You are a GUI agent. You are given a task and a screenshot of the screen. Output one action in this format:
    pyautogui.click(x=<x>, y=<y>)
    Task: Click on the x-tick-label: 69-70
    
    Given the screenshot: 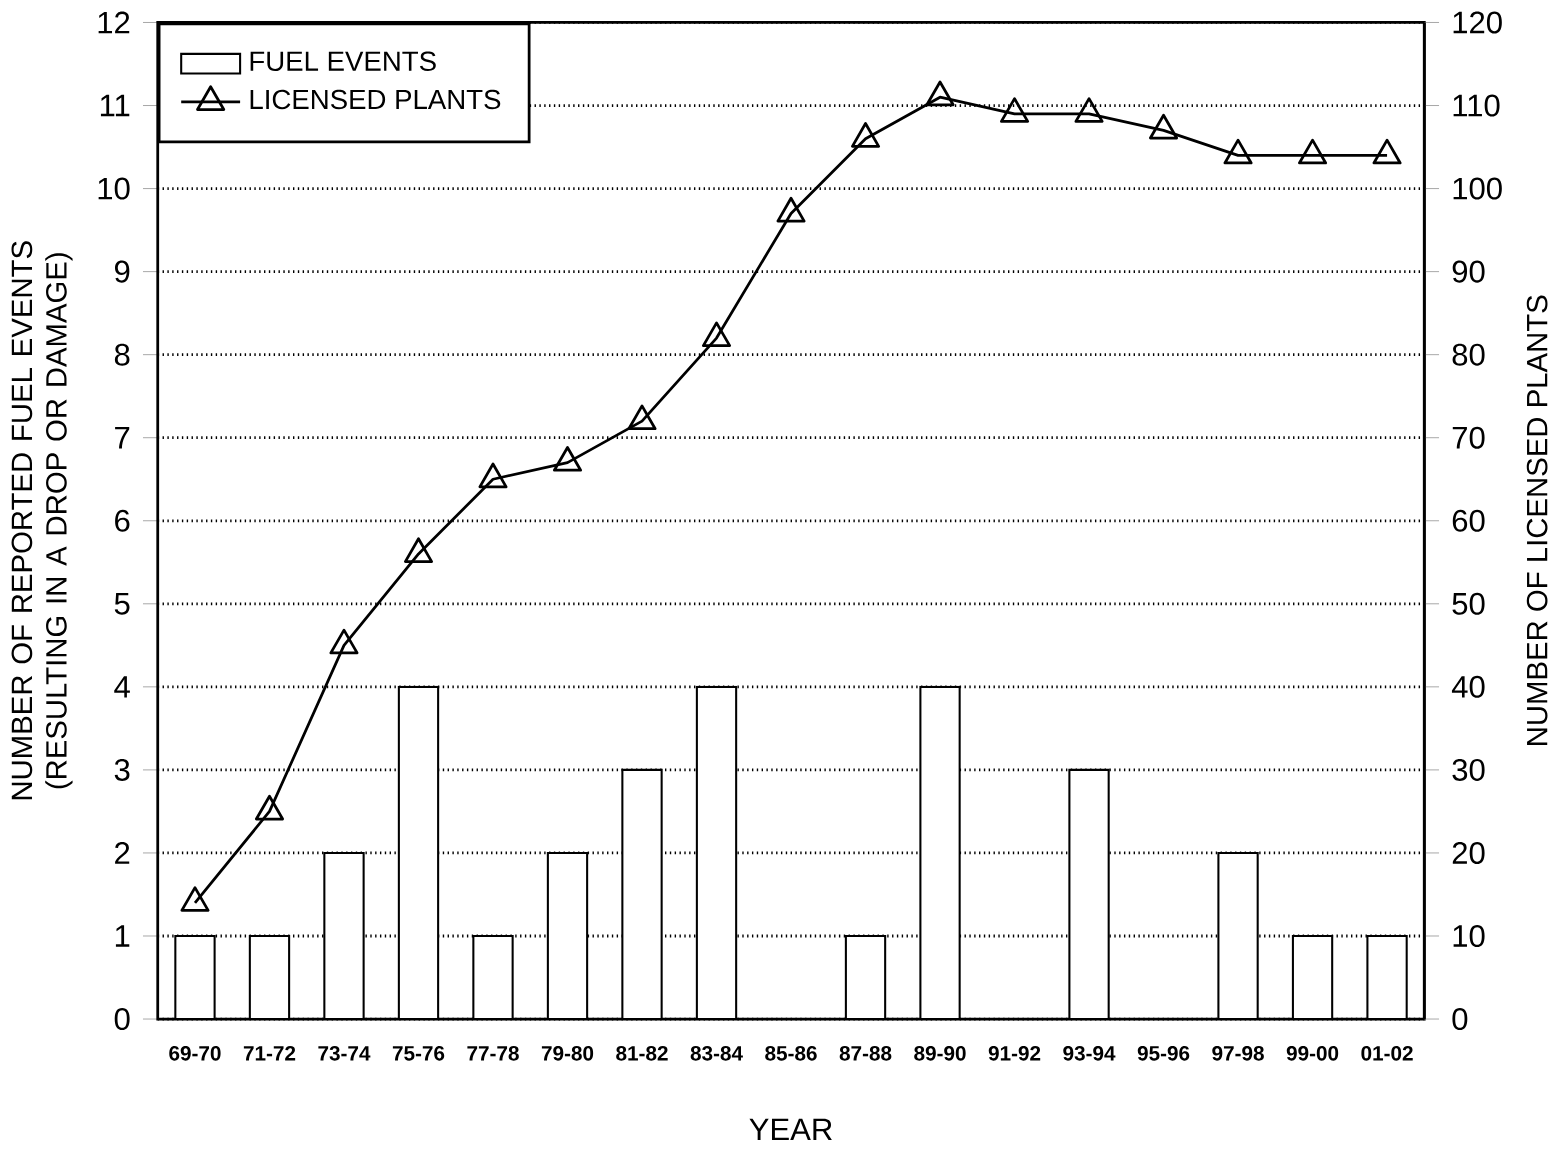 What is the action you would take?
    pyautogui.click(x=195, y=1053)
    